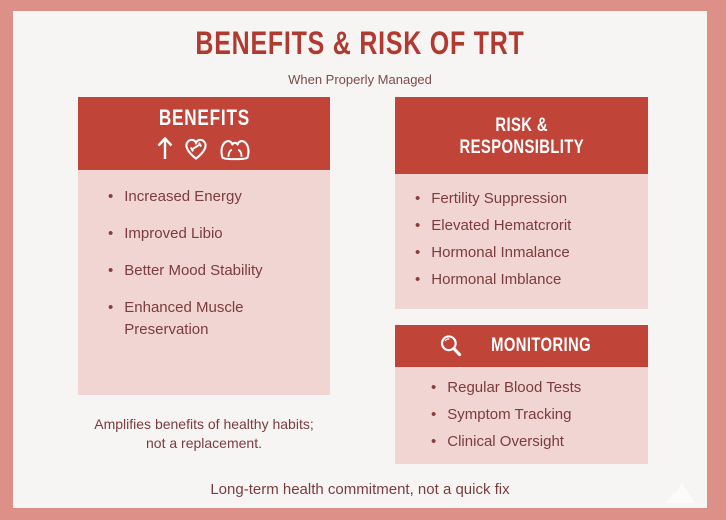 The height and width of the screenshot is (520, 726). Describe the element at coordinates (173, 233) in the screenshot. I see `list-item-label: Improved Libio` at that location.